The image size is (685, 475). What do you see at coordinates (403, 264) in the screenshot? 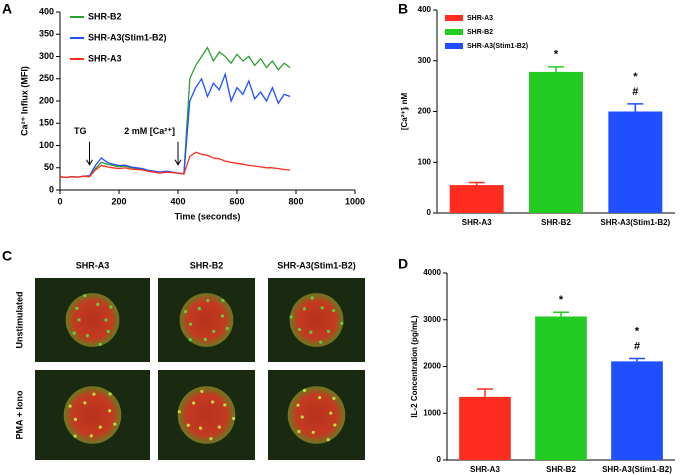
I see `panel-label: D` at bounding box center [403, 264].